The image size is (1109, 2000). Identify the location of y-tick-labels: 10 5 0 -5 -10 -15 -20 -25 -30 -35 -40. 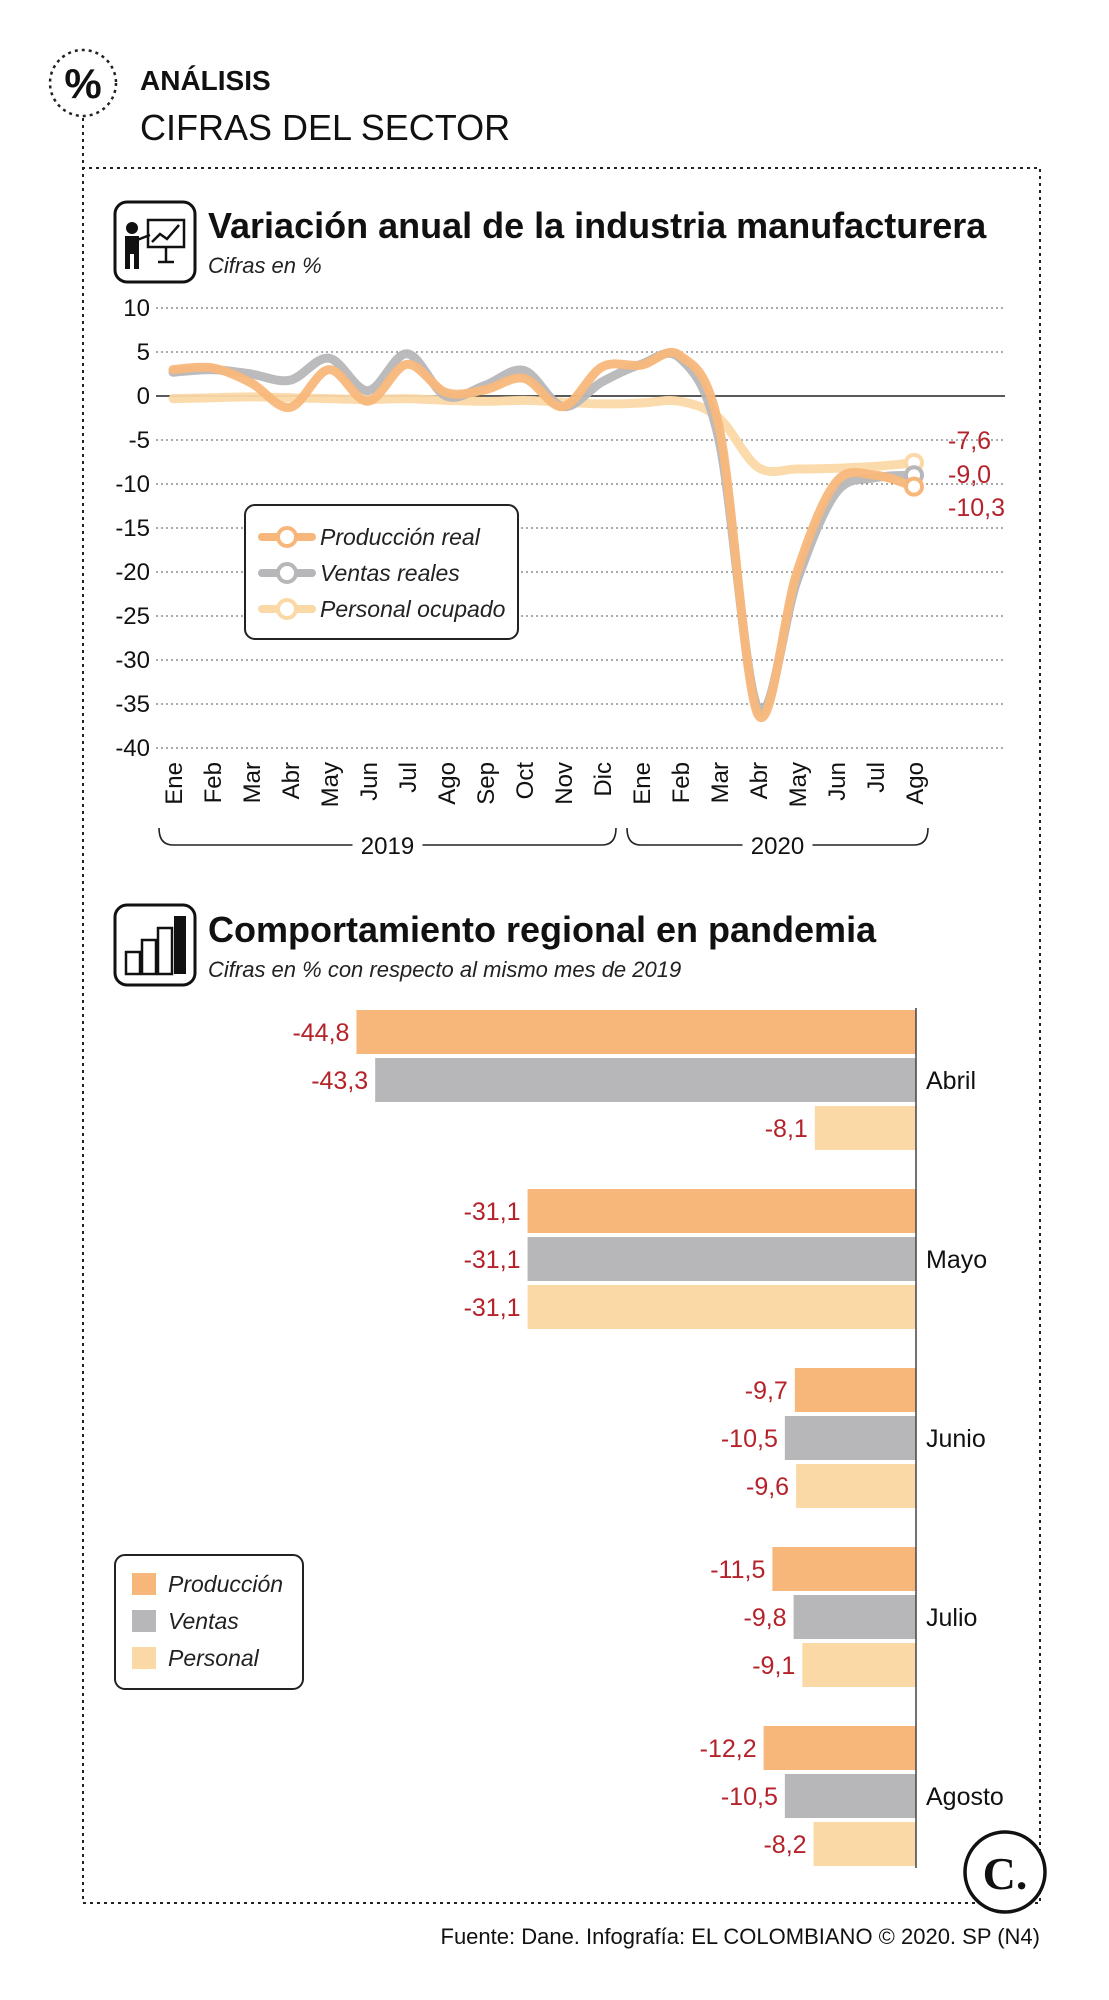
(132, 528).